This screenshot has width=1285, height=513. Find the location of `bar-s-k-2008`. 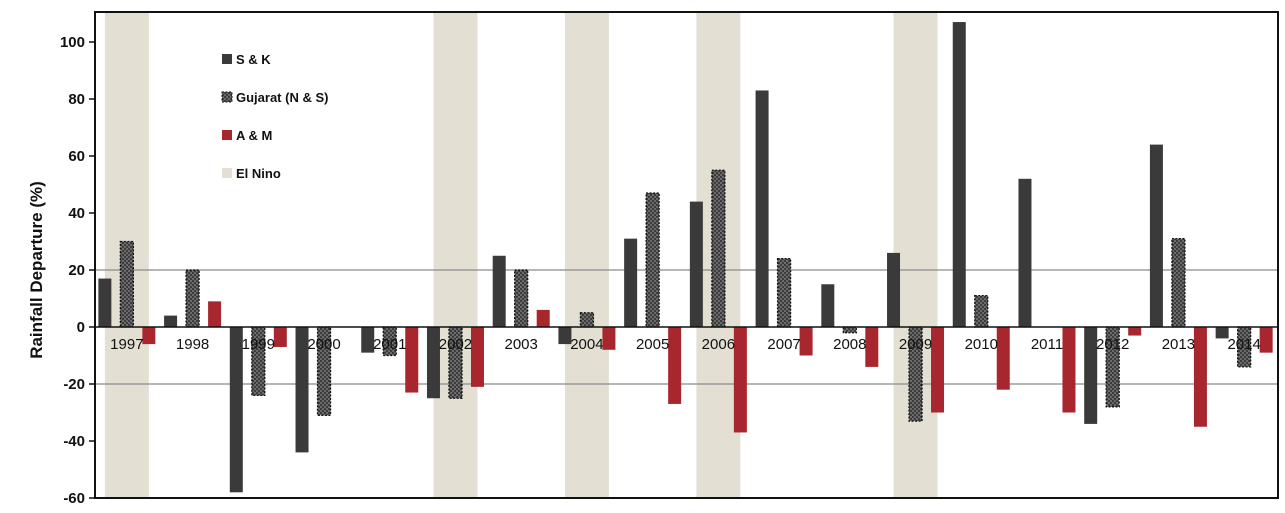

bar-s-k-2008 is located at coordinates (828, 305).